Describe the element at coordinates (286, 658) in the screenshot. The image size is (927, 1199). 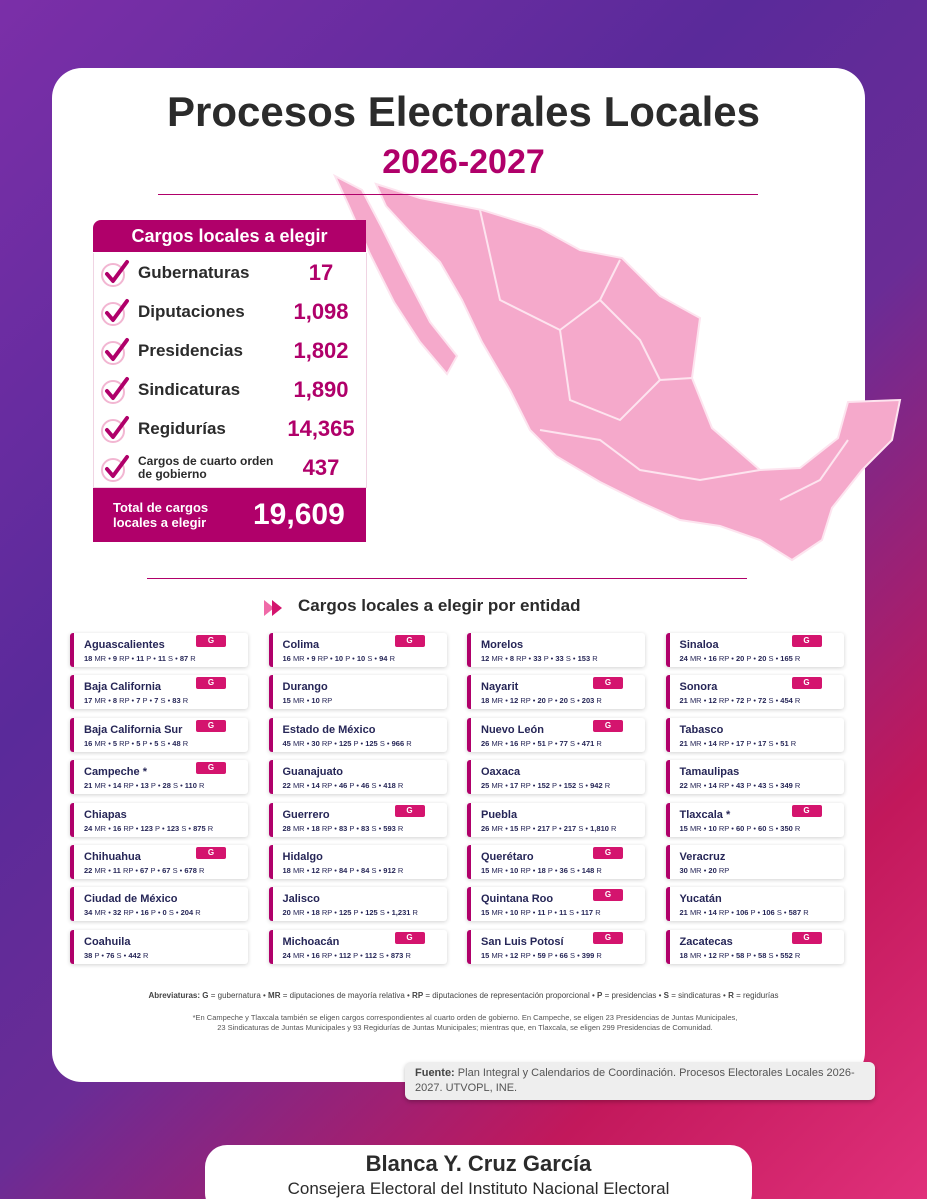
I see `count: 16` at that location.